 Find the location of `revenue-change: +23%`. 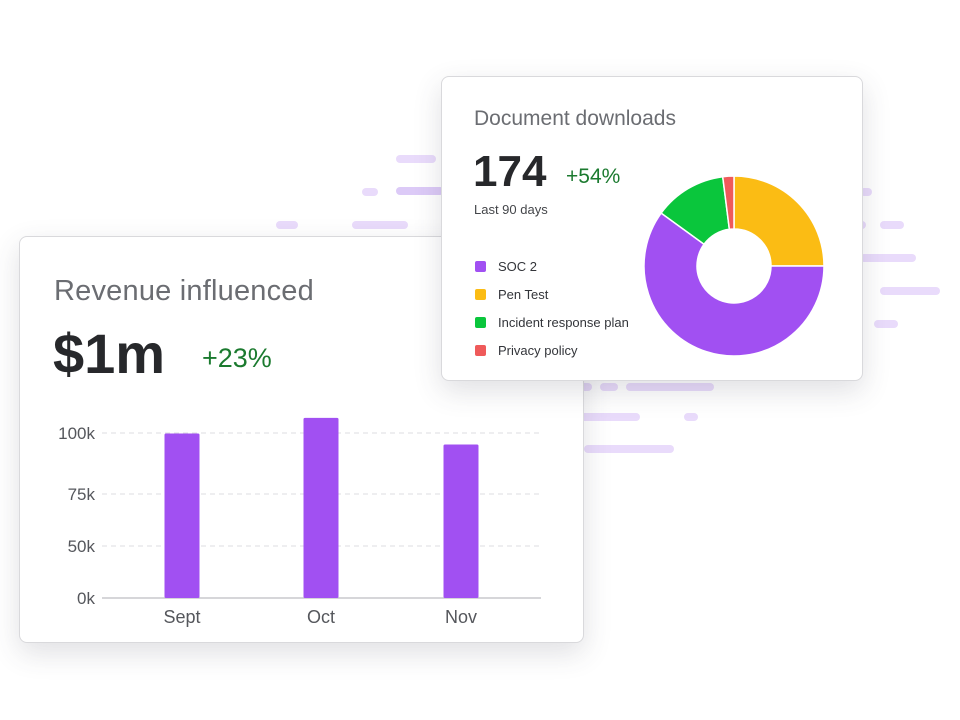

revenue-change: +23% is located at coordinates (237, 358).